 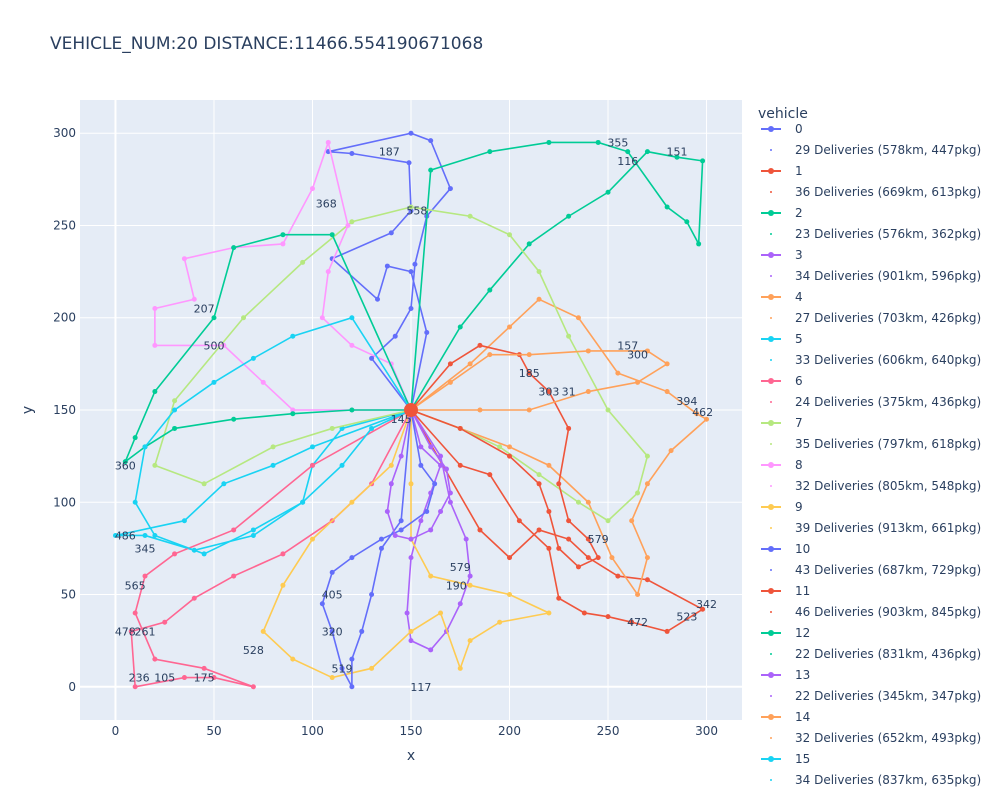 I want to click on x-axis-title: x, so click(x=411, y=756).